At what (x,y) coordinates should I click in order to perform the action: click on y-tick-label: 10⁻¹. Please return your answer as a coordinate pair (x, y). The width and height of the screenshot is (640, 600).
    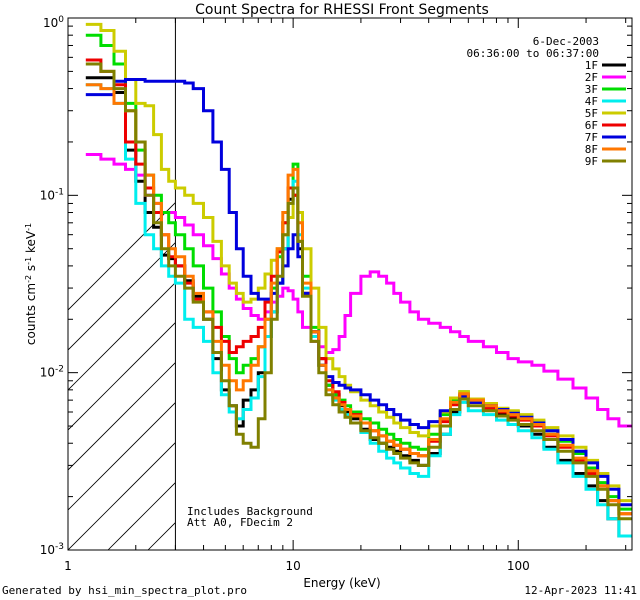
    Looking at the image, I should click on (52, 194).